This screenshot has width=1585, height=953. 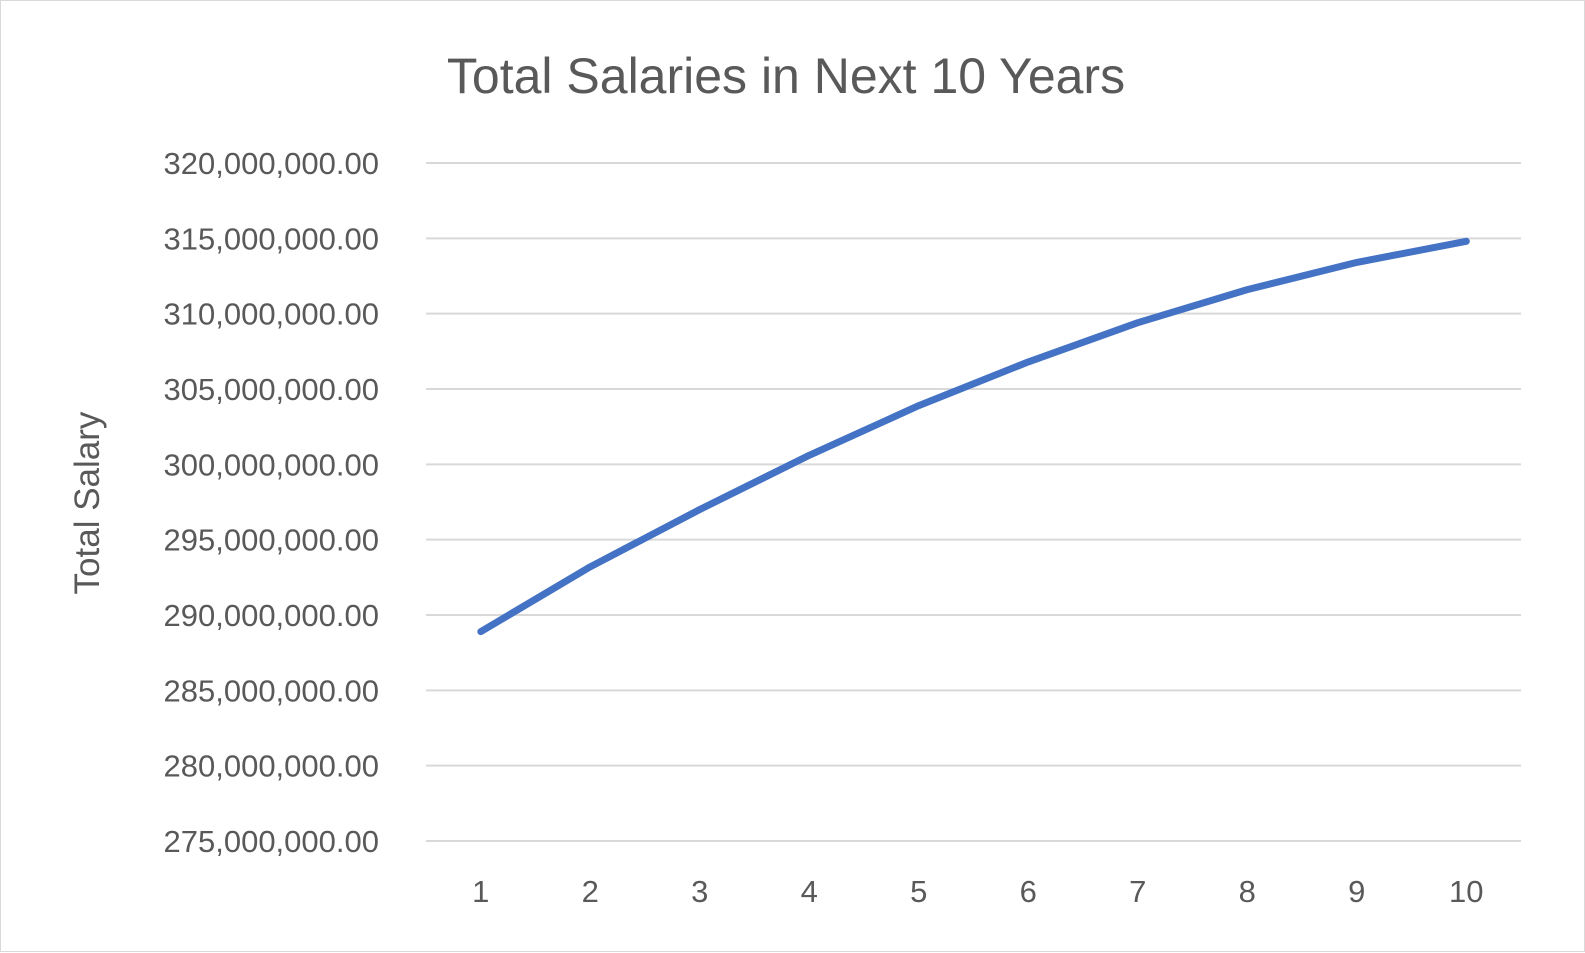 I want to click on y-tick-label: 295,000,000.00, so click(x=272, y=540).